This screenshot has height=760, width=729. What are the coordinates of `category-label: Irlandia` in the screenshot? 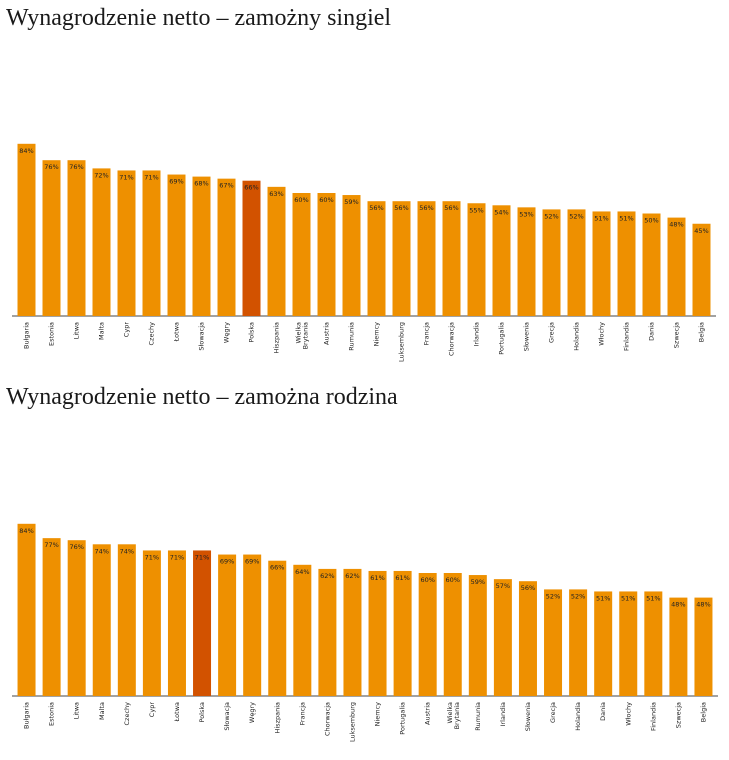 It's located at (477, 334).